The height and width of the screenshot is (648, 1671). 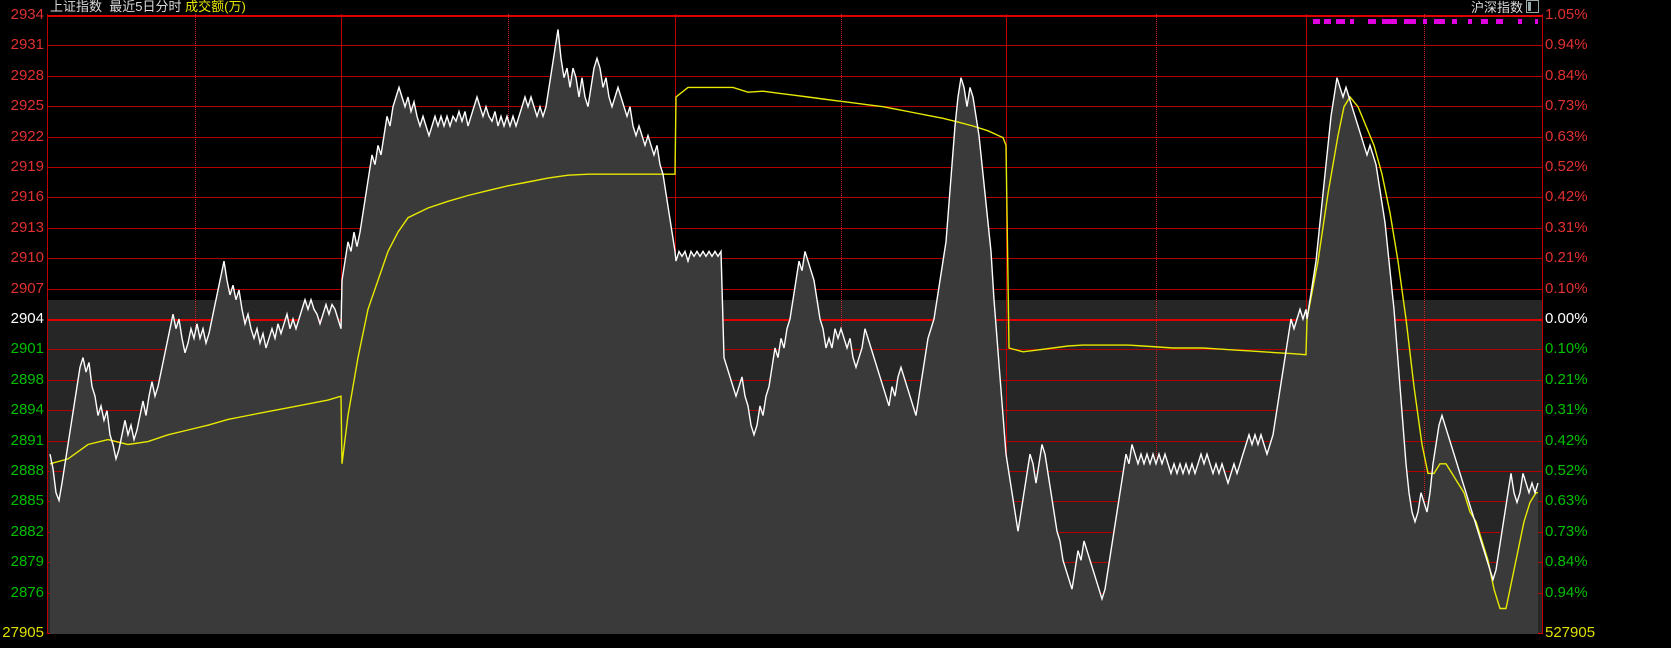 I want to click on price-axis-tick: 2879, so click(x=27, y=562).